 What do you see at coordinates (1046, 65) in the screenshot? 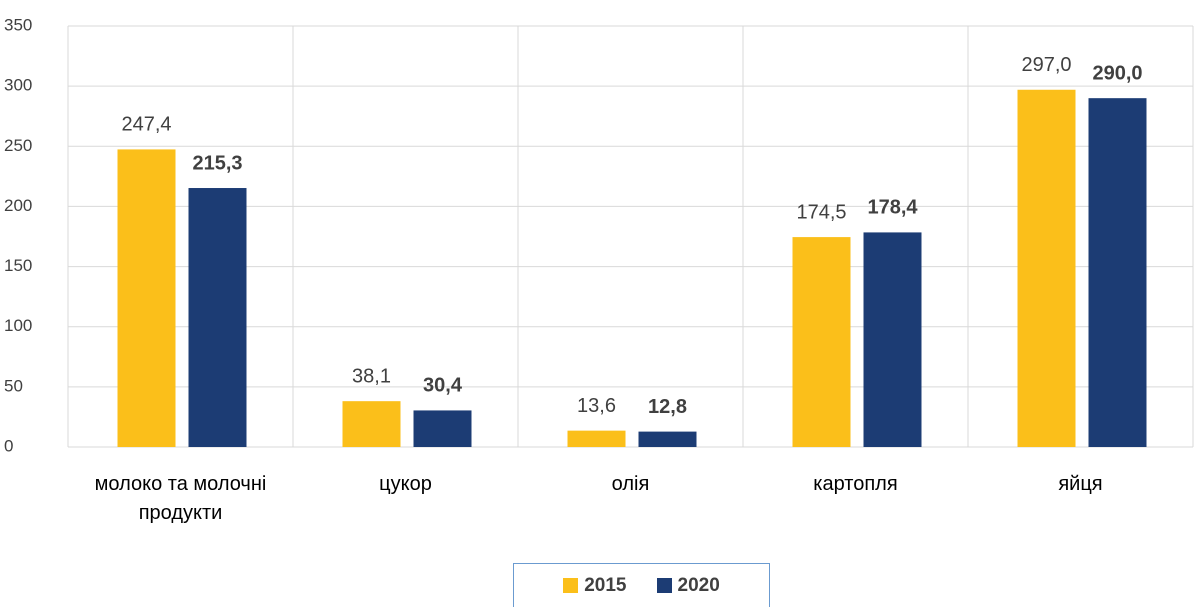
I see `data-label: 297,0` at bounding box center [1046, 65].